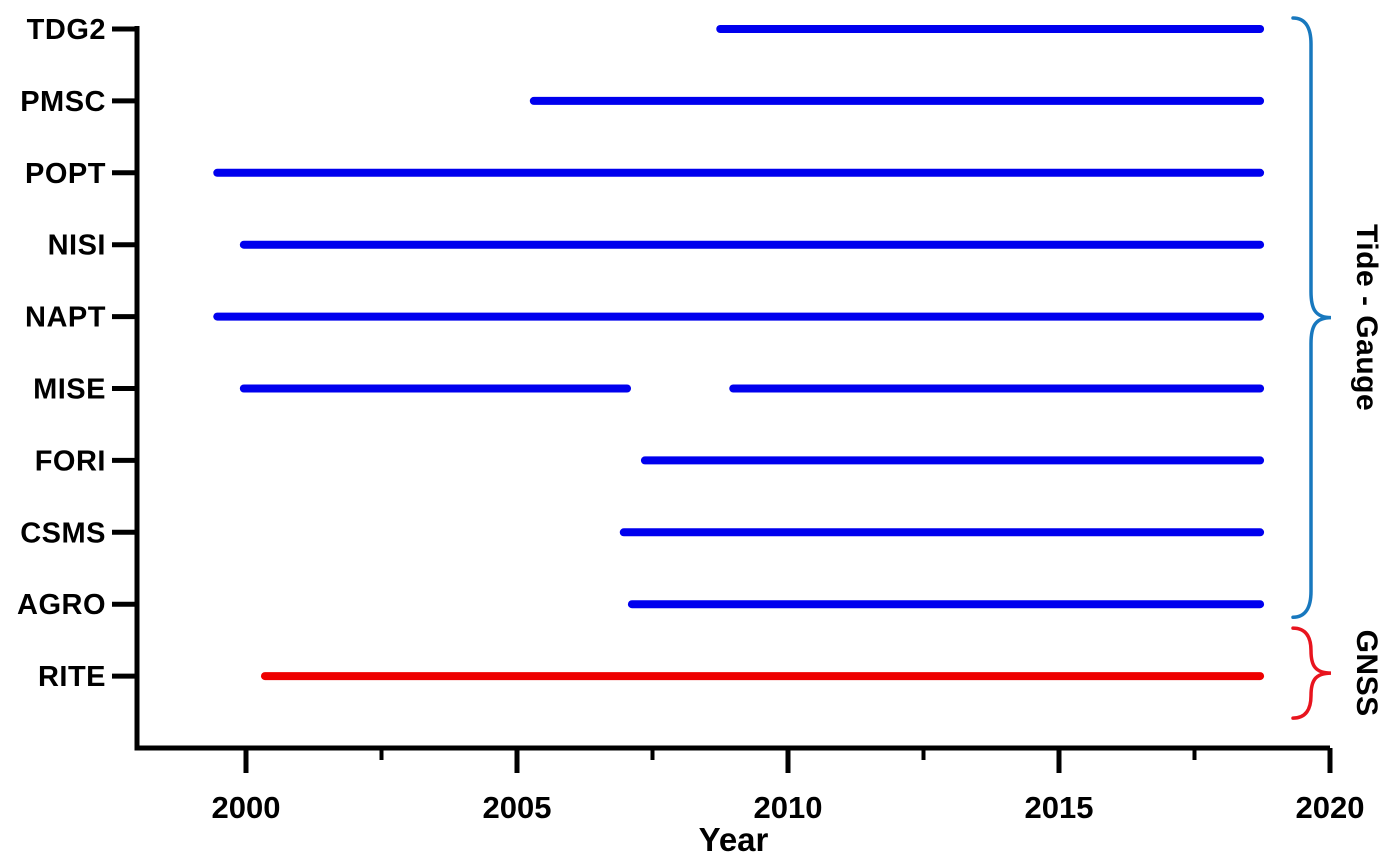 The width and height of the screenshot is (1380, 863). What do you see at coordinates (63, 533) in the screenshot?
I see `row-label-csms: CSMS` at bounding box center [63, 533].